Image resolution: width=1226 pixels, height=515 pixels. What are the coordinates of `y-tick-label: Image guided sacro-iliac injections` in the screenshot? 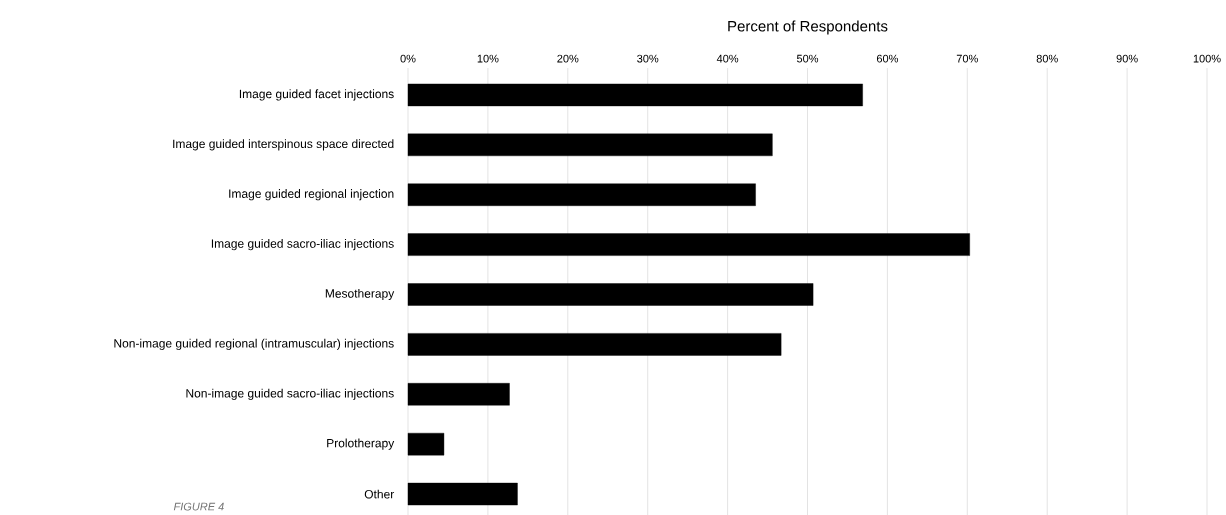 It's located at (302, 245).